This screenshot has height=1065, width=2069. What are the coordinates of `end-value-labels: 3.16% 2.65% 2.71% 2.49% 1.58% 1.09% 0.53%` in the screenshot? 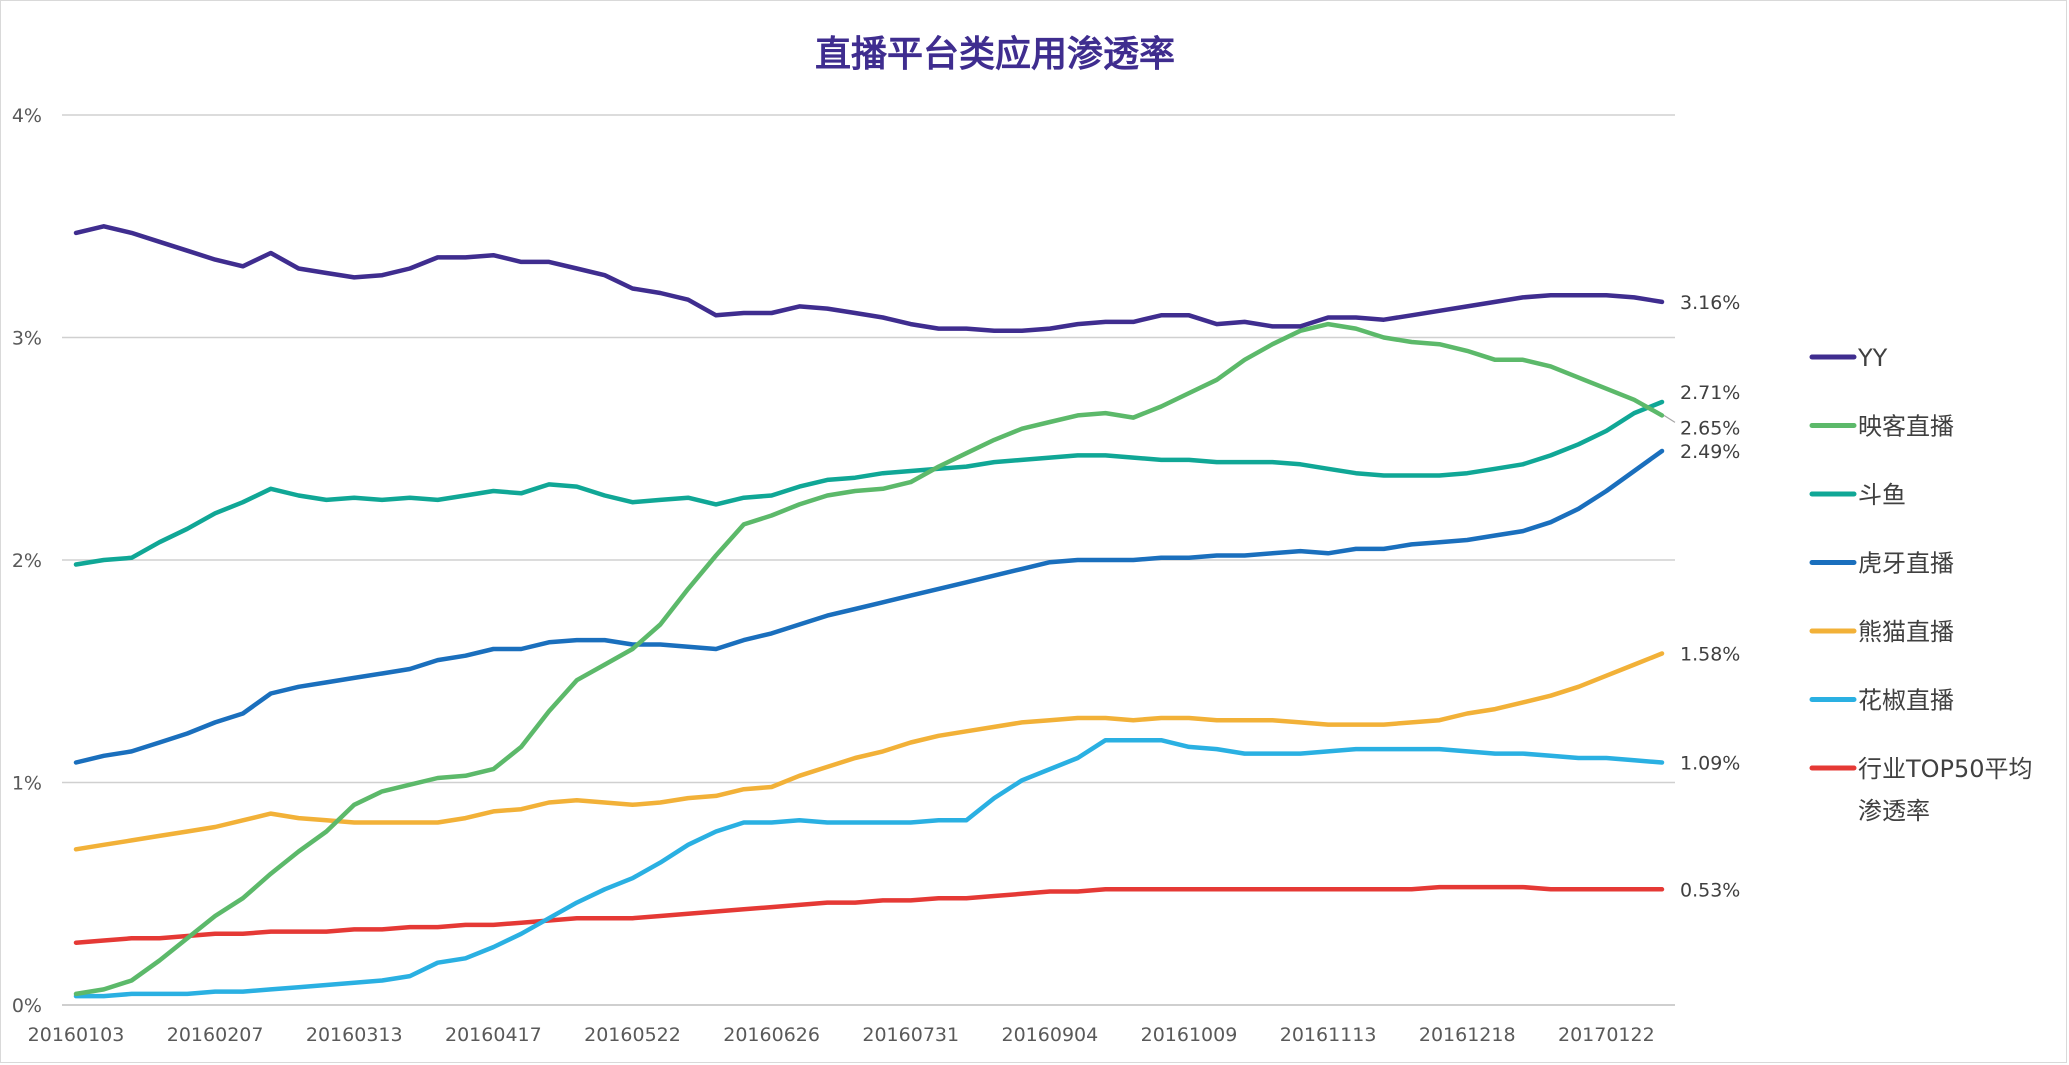 It's located at (1701, 596).